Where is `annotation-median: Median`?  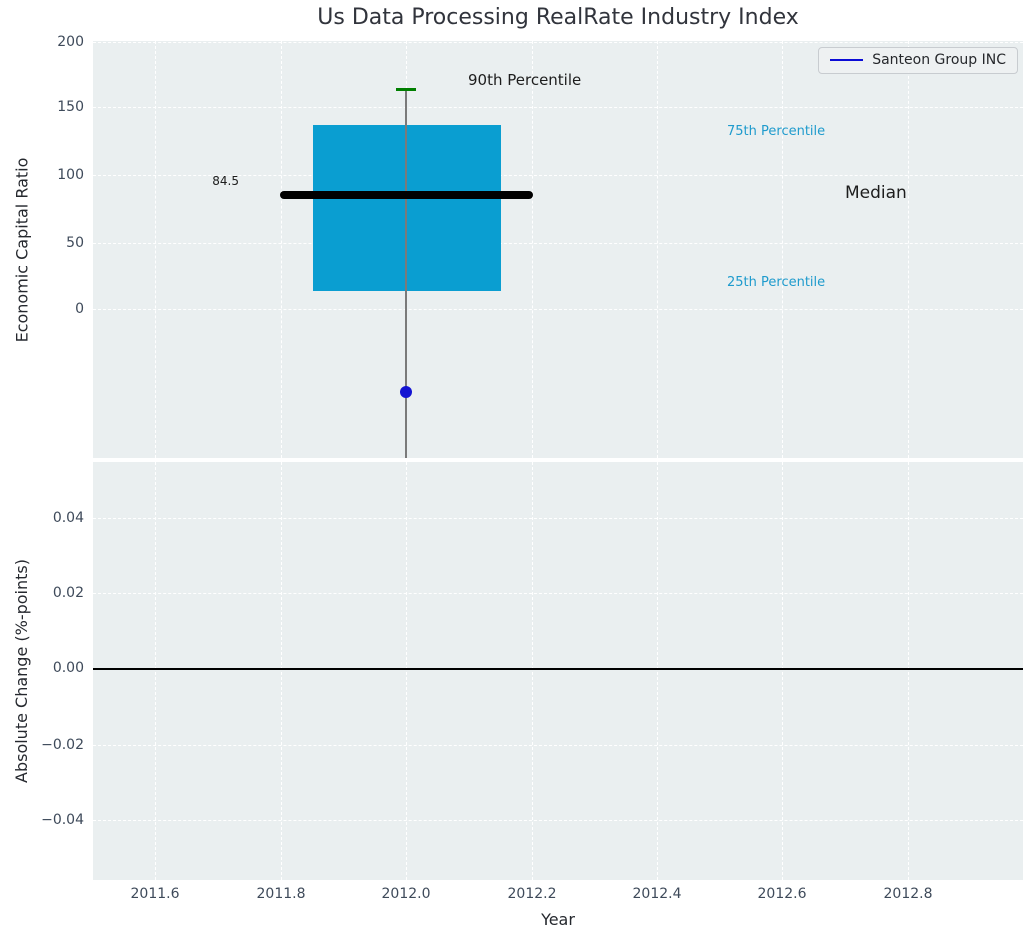
annotation-median: Median is located at coordinates (876, 193).